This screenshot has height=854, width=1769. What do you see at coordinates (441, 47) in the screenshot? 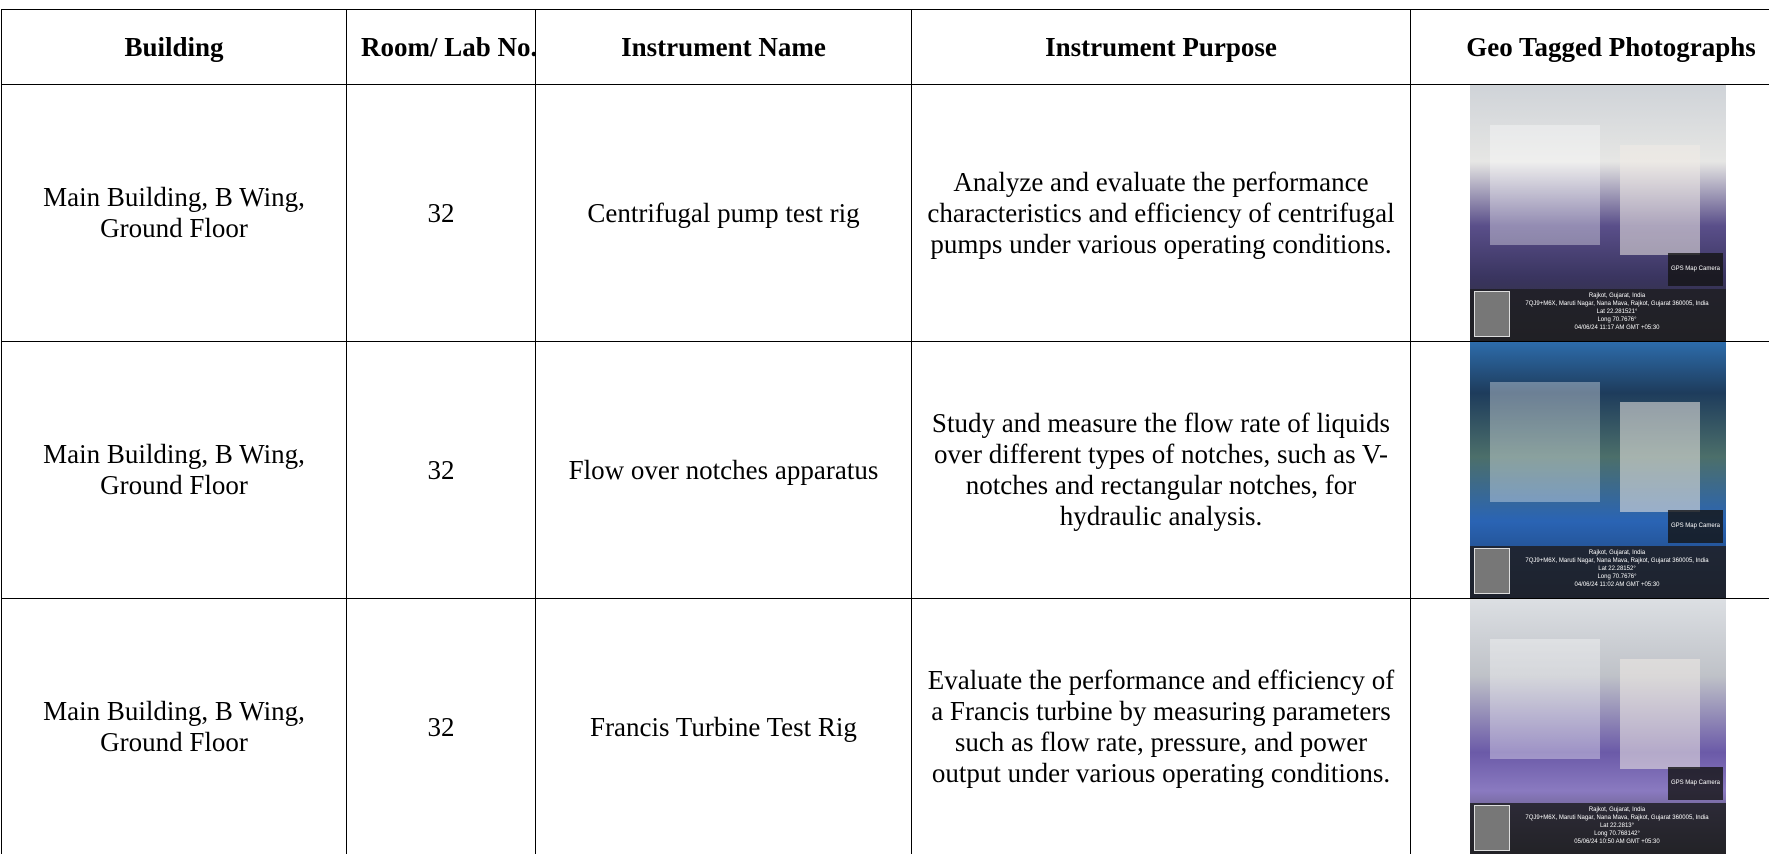
I see `header-cell: Room/ Lab No.` at bounding box center [441, 47].